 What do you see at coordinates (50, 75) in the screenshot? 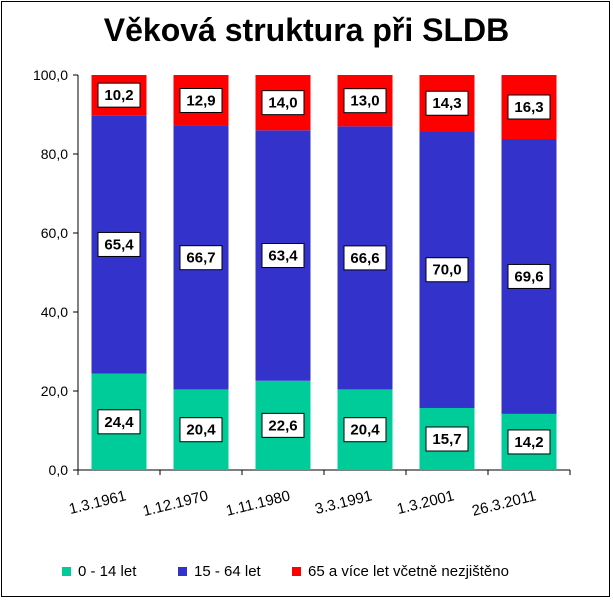
I see `y-tick-label: 100,0` at bounding box center [50, 75].